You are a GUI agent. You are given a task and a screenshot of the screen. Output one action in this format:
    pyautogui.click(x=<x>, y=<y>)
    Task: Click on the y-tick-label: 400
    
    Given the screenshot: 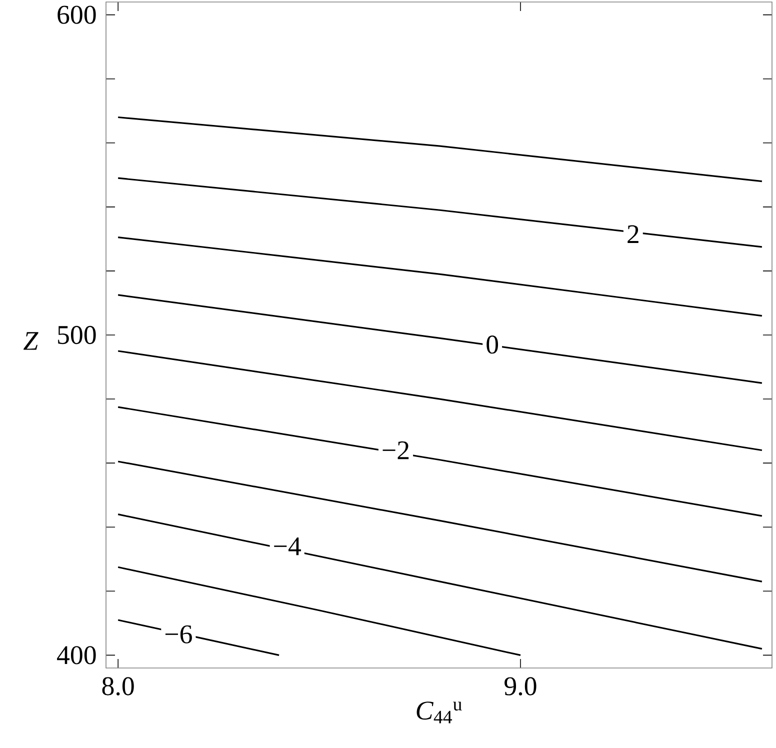 What is the action you would take?
    pyautogui.click(x=76, y=655)
    